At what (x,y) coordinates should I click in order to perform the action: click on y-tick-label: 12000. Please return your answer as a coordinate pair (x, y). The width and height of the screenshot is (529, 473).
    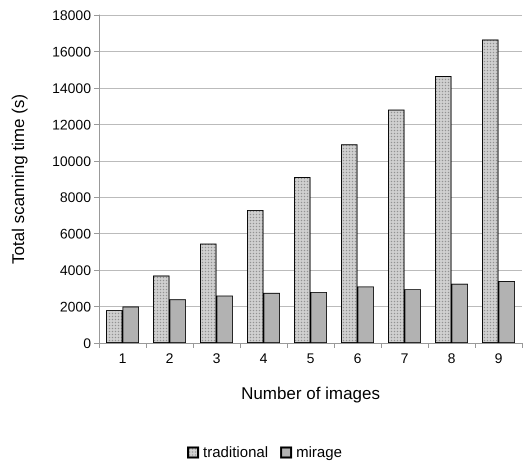
    Looking at the image, I should click on (72, 124).